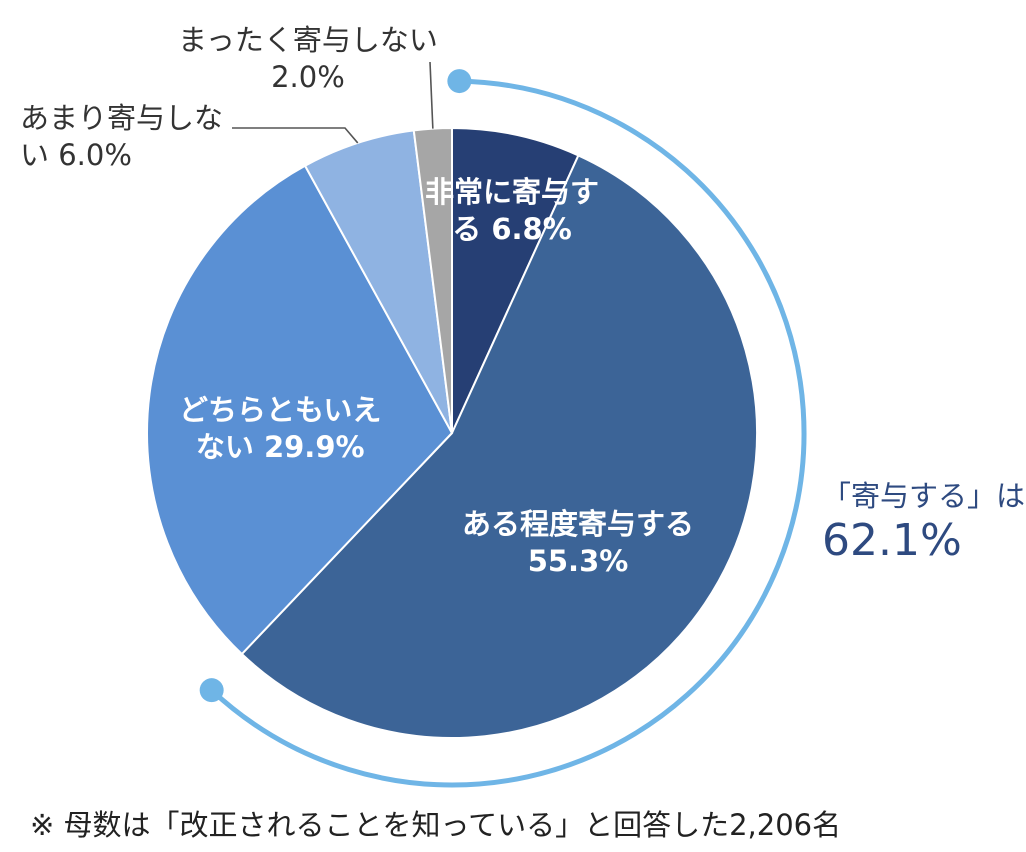 The image size is (1026, 852). What do you see at coordinates (76, 155) in the screenshot?
I see `slice-label-4-line-2: い 6.0%` at bounding box center [76, 155].